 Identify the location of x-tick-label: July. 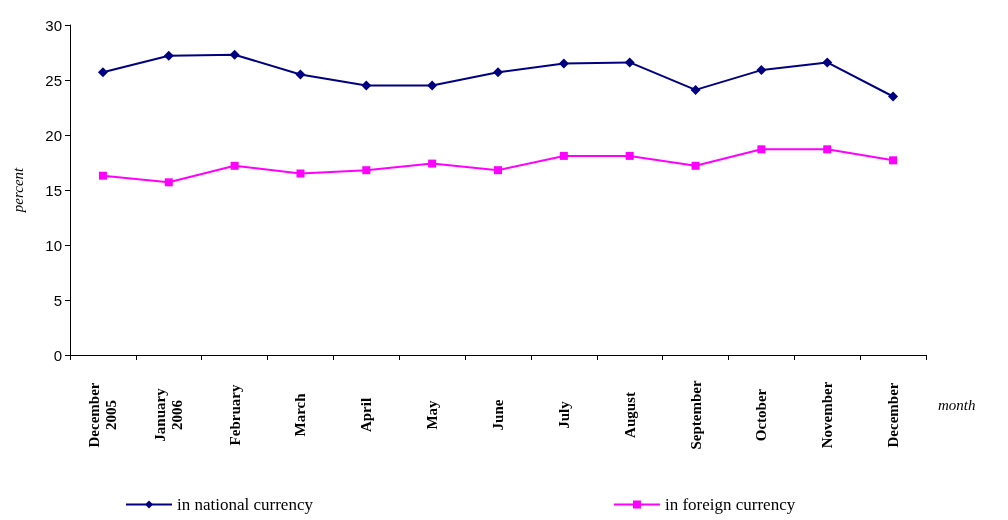
(563, 414).